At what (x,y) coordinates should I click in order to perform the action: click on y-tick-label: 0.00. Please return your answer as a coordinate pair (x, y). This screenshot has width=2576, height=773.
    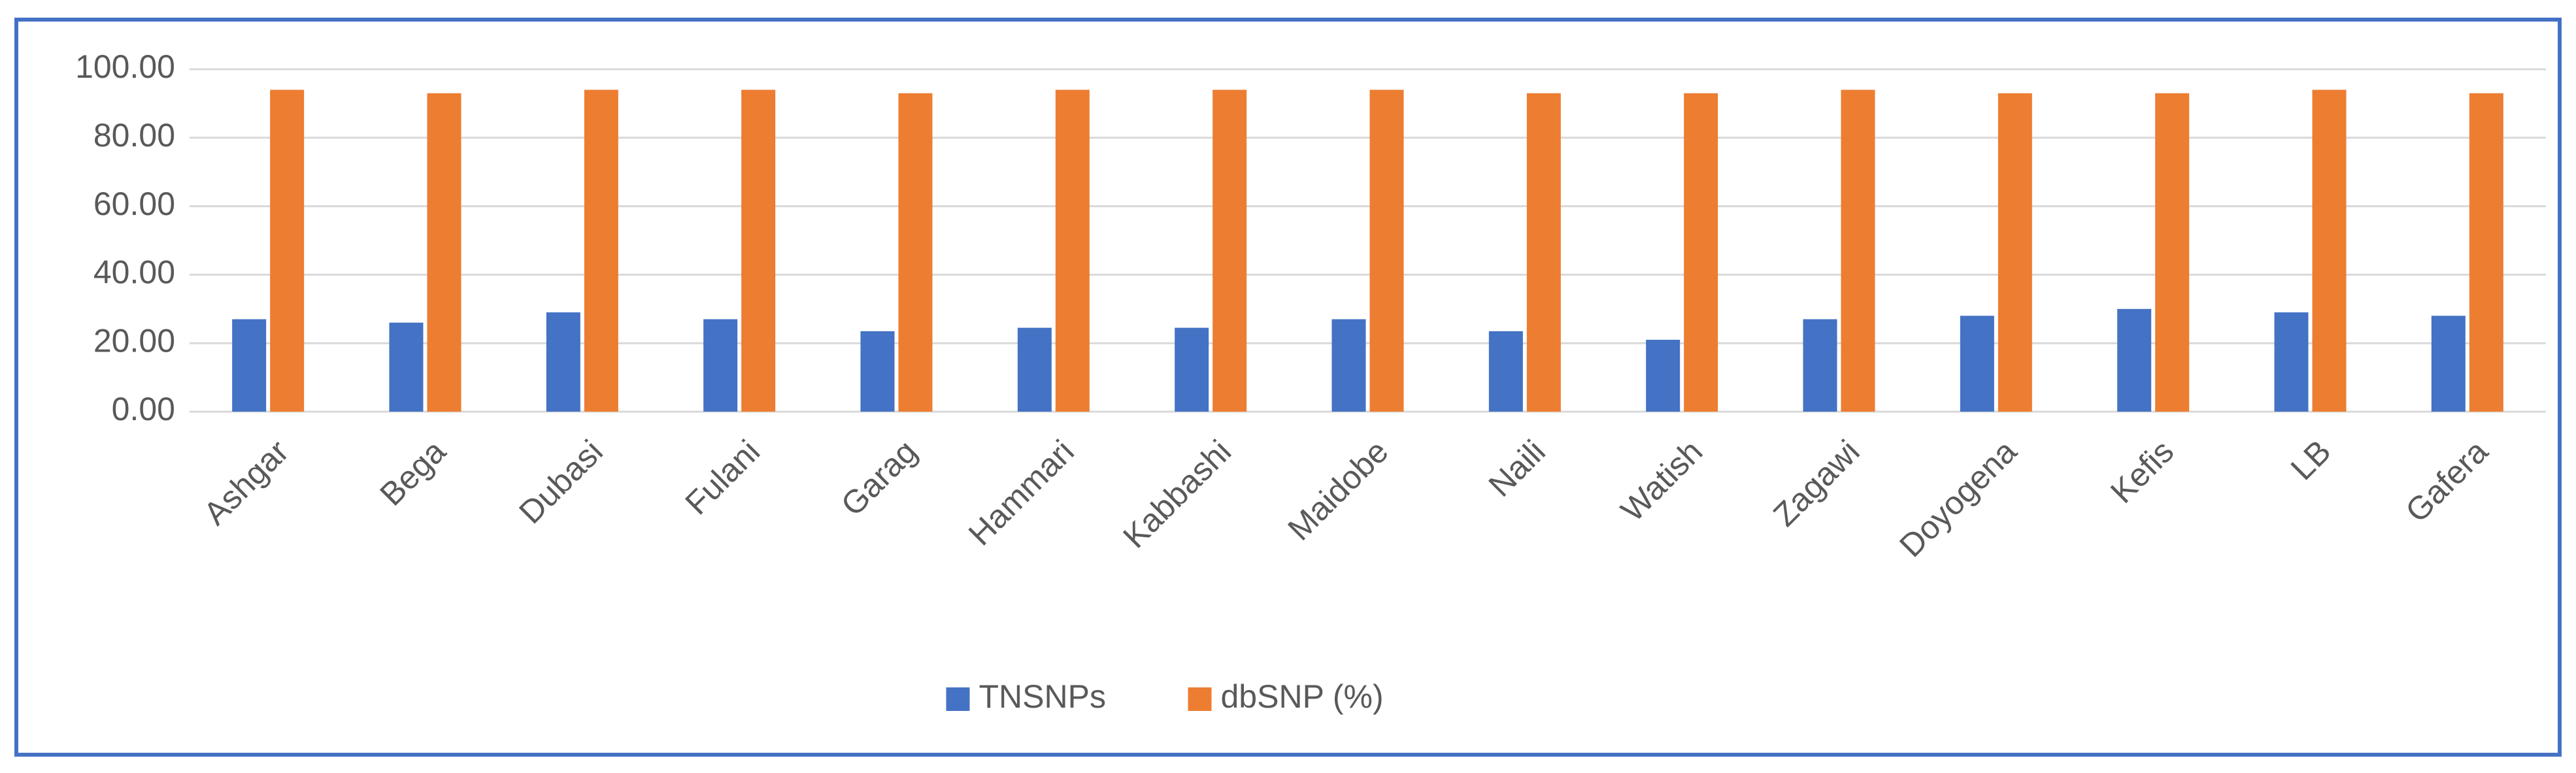
    Looking at the image, I should click on (144, 409).